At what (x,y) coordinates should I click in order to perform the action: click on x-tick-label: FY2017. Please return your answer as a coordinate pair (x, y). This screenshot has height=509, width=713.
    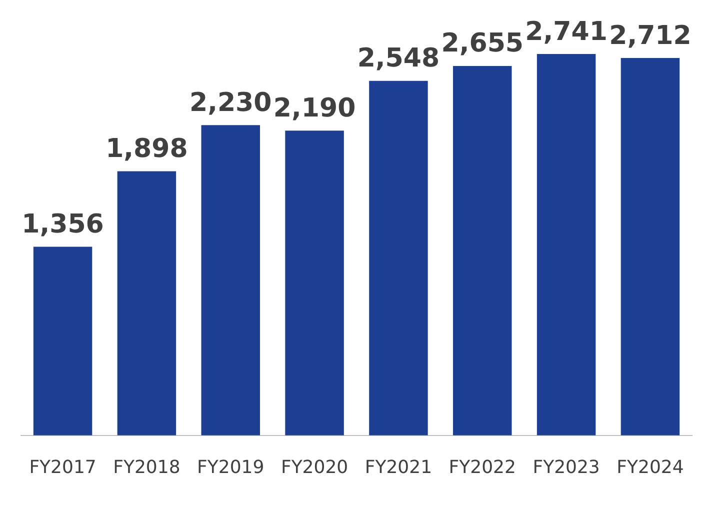
    Looking at the image, I should click on (62, 467).